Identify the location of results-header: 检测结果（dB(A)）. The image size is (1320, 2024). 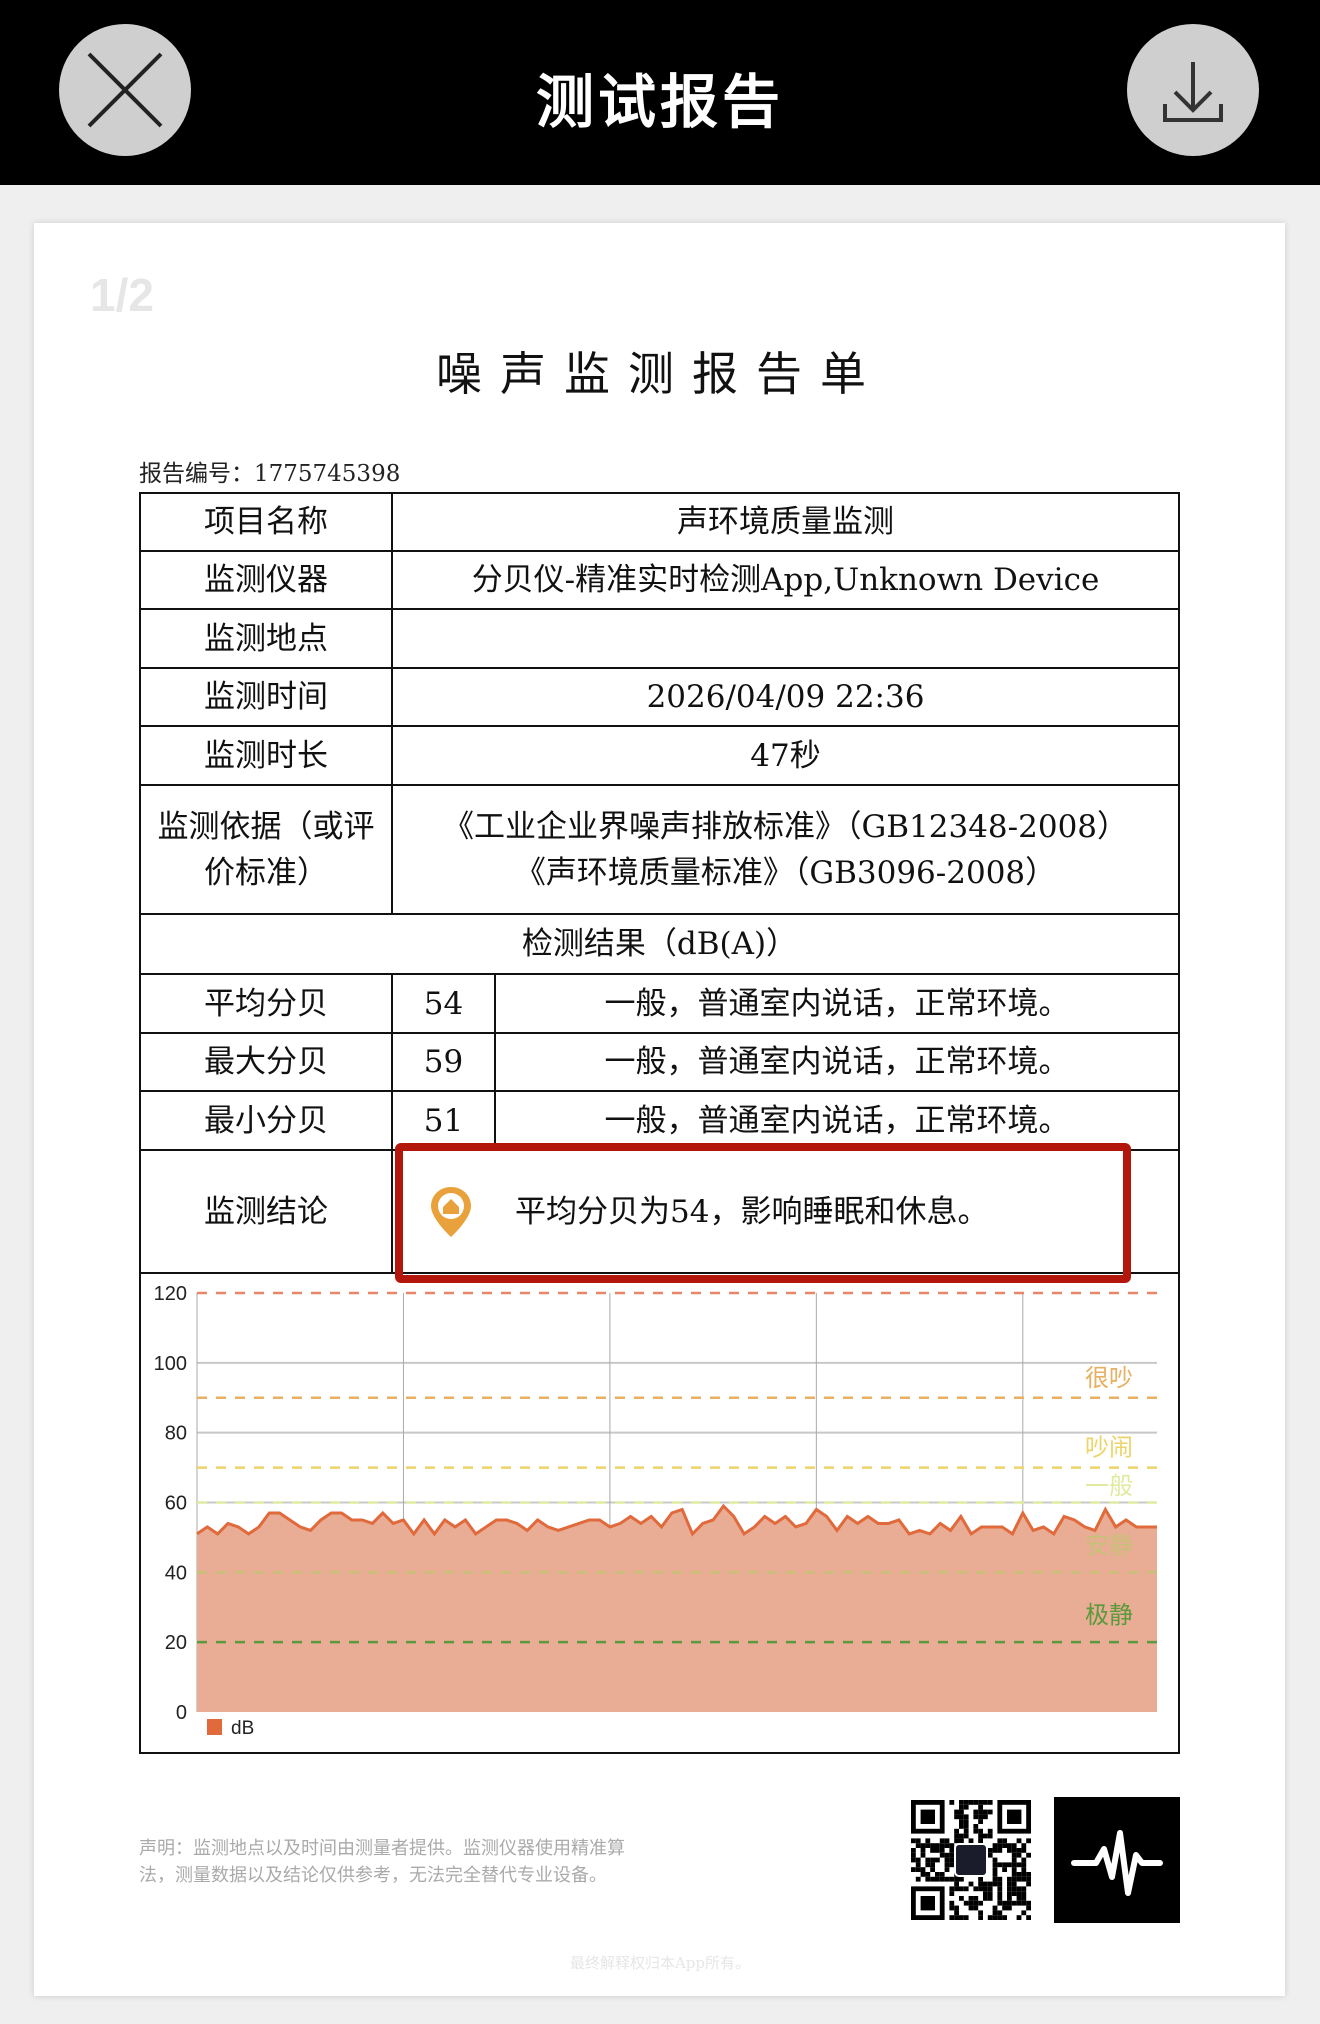
(659, 944).